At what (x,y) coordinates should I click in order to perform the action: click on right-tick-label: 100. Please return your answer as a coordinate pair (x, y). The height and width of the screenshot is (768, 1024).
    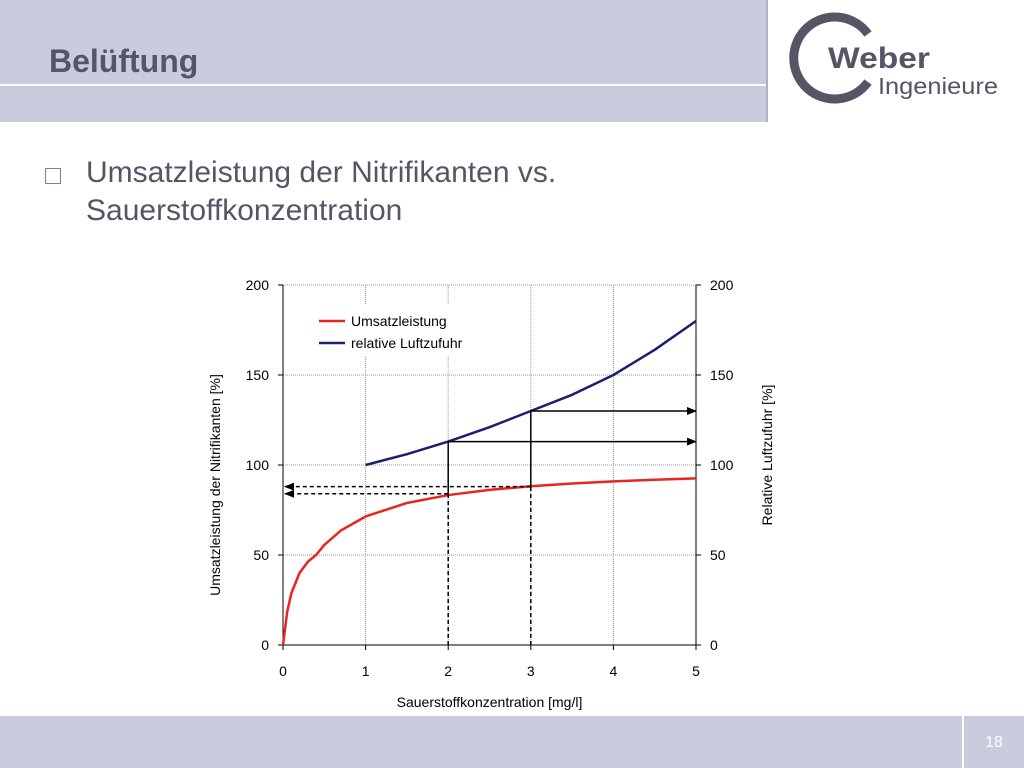
    Looking at the image, I should click on (722, 465).